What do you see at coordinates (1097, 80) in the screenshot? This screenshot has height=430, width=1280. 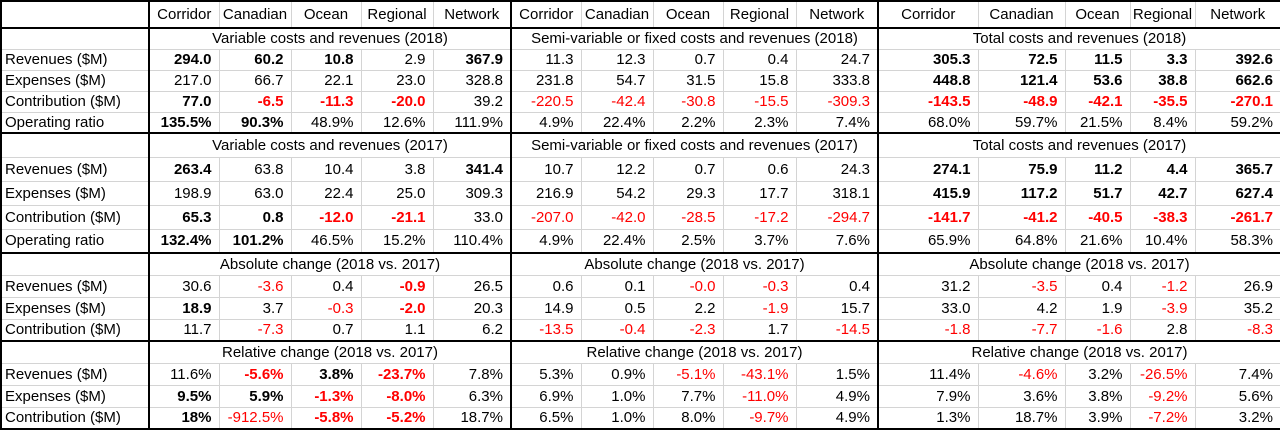 I see `data-cell: 53.6` at bounding box center [1097, 80].